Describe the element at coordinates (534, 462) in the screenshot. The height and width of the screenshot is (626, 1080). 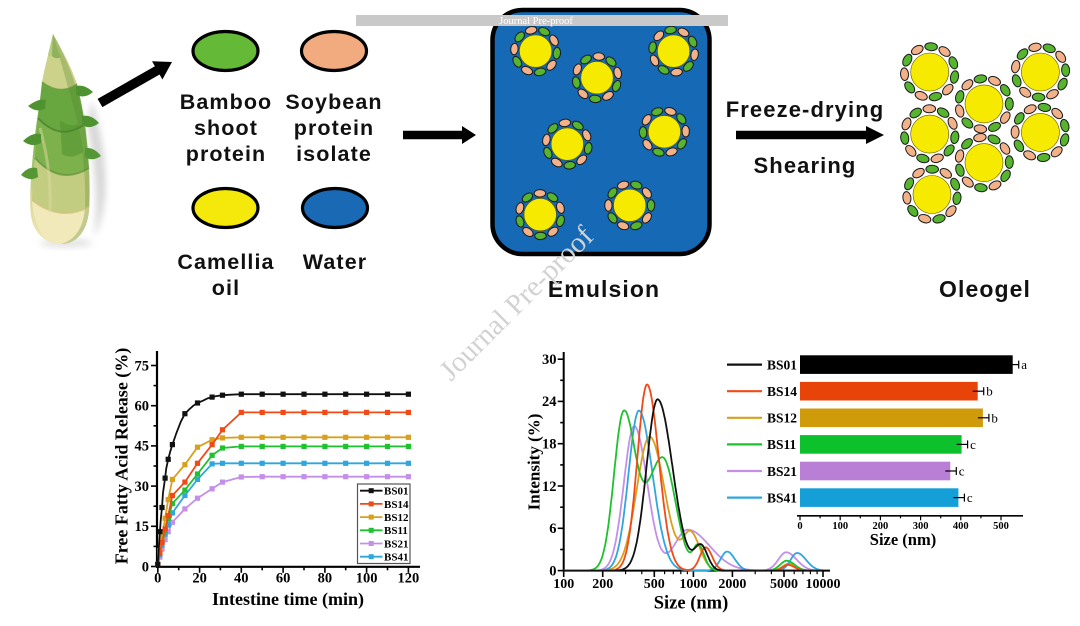
I see `svg-text: Intensity (%)` at that location.